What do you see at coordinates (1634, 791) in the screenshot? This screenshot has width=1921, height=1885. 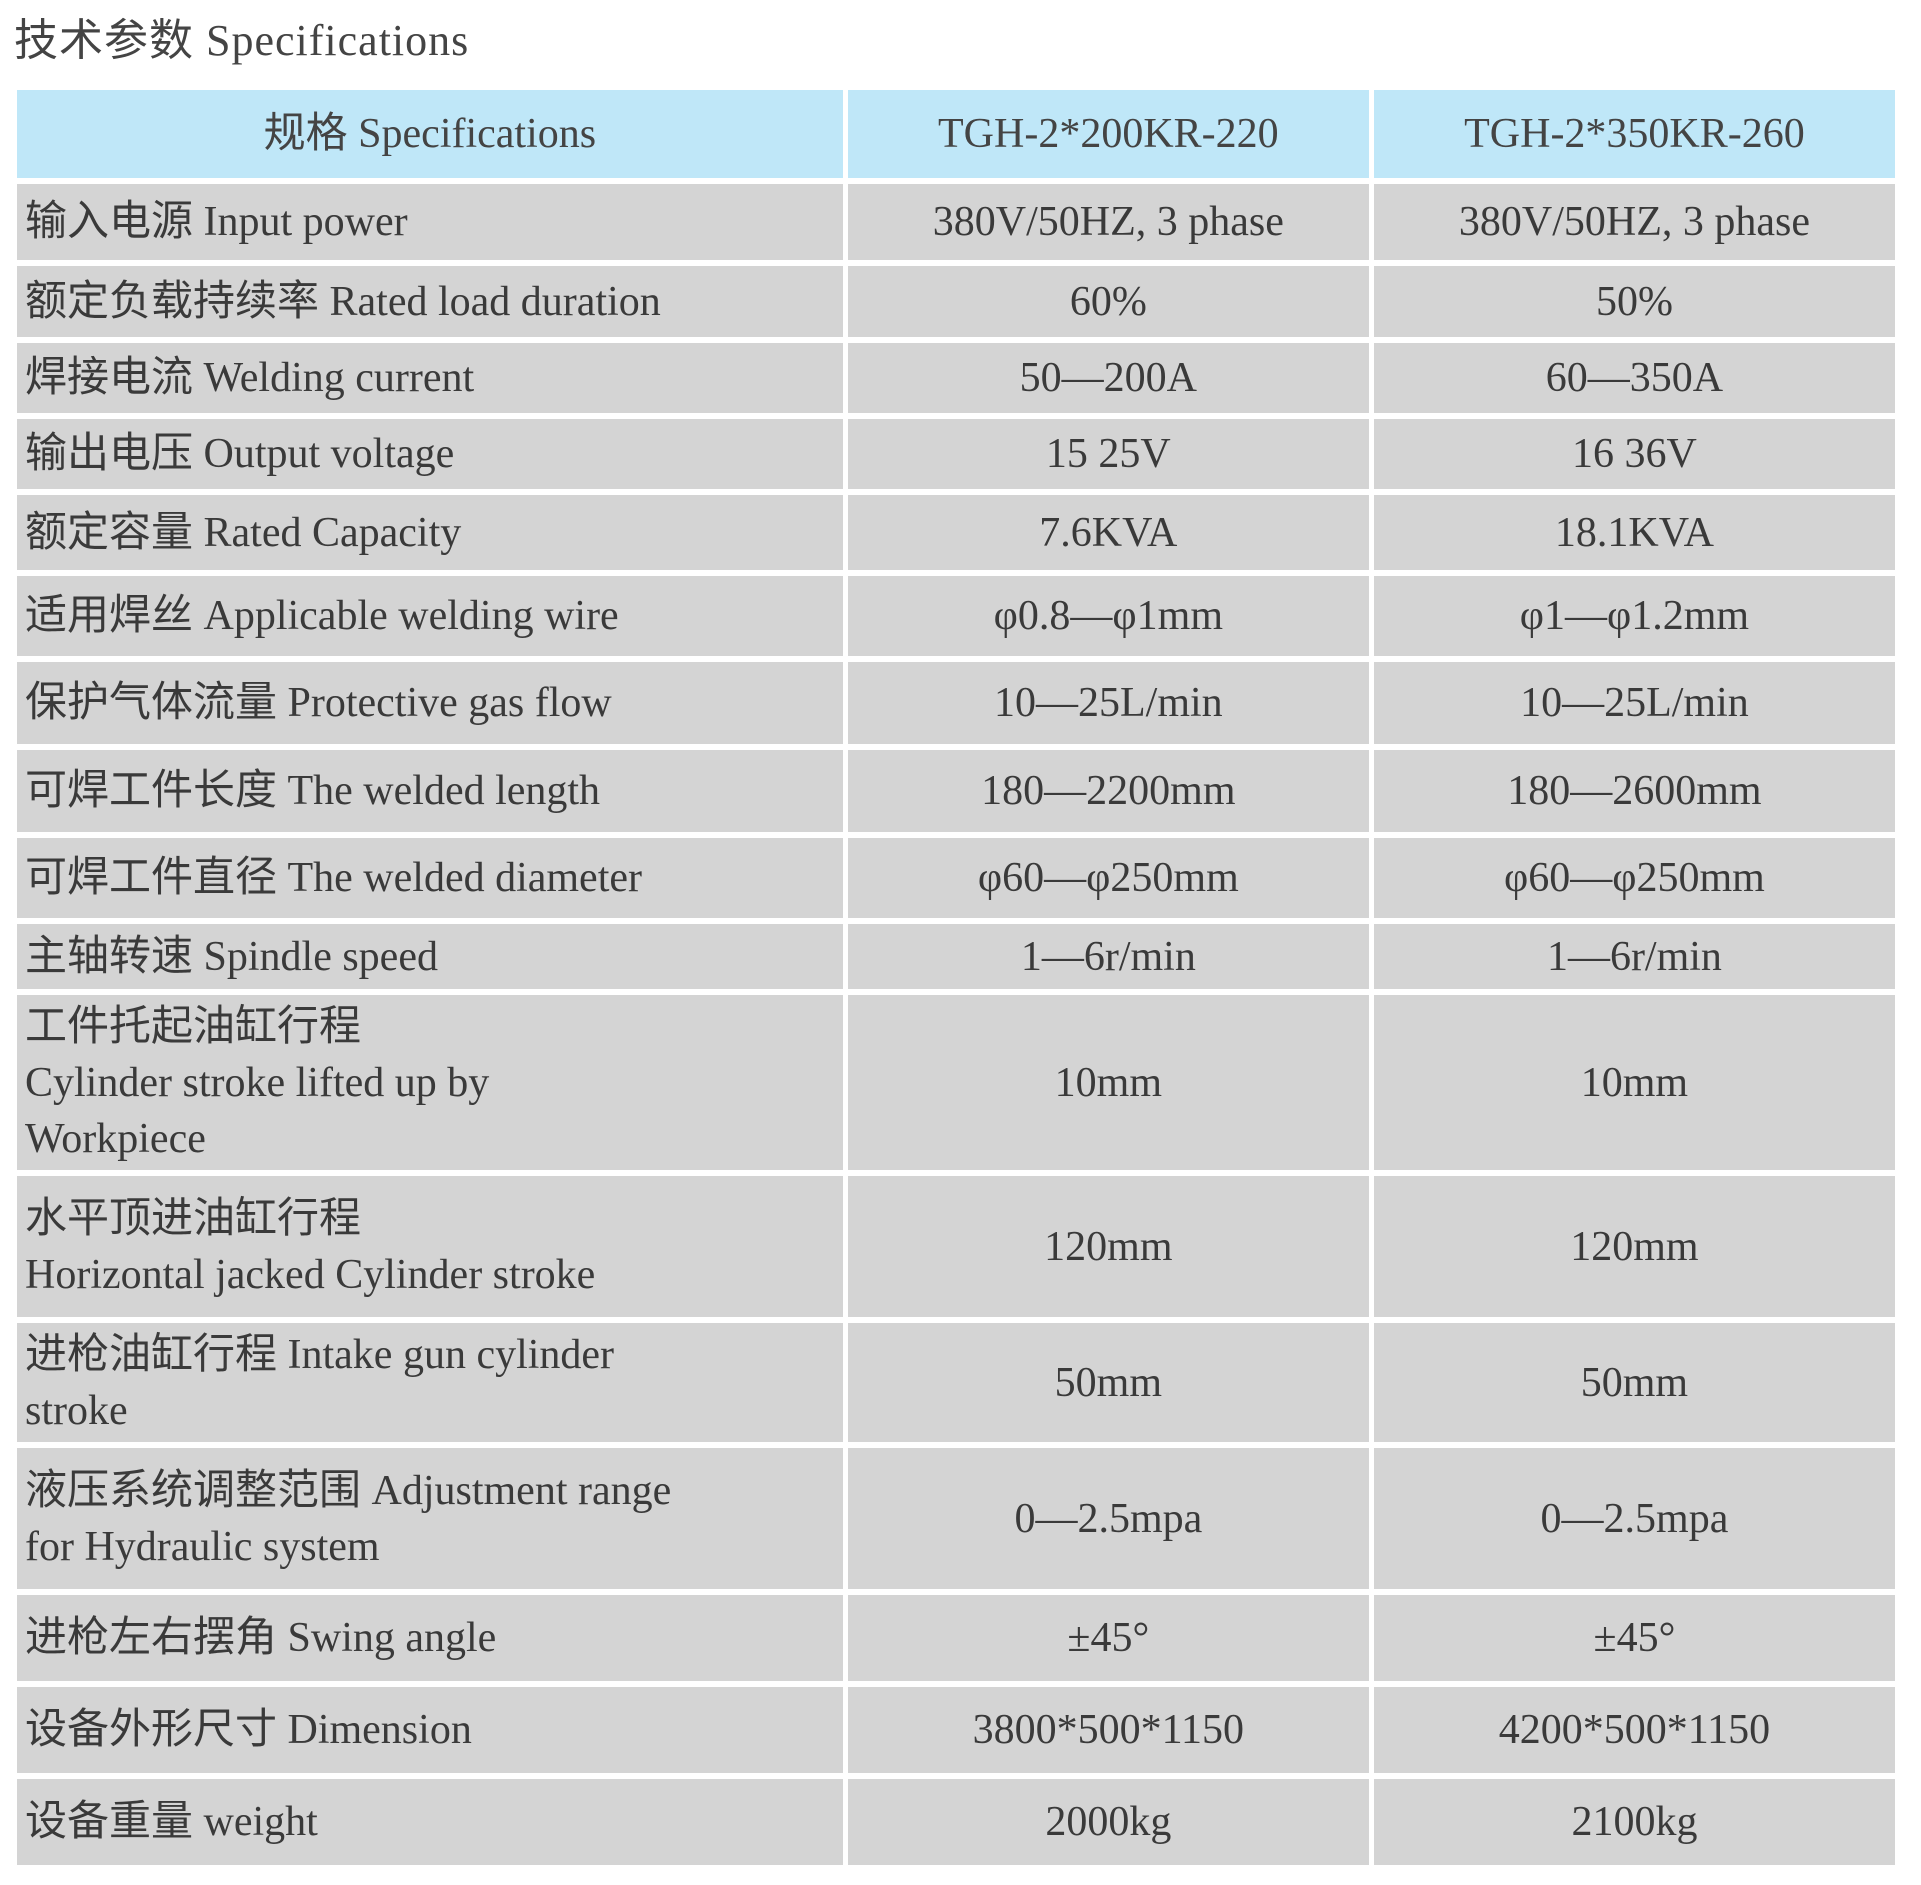 I see `spec-value: 180—2600mm` at bounding box center [1634, 791].